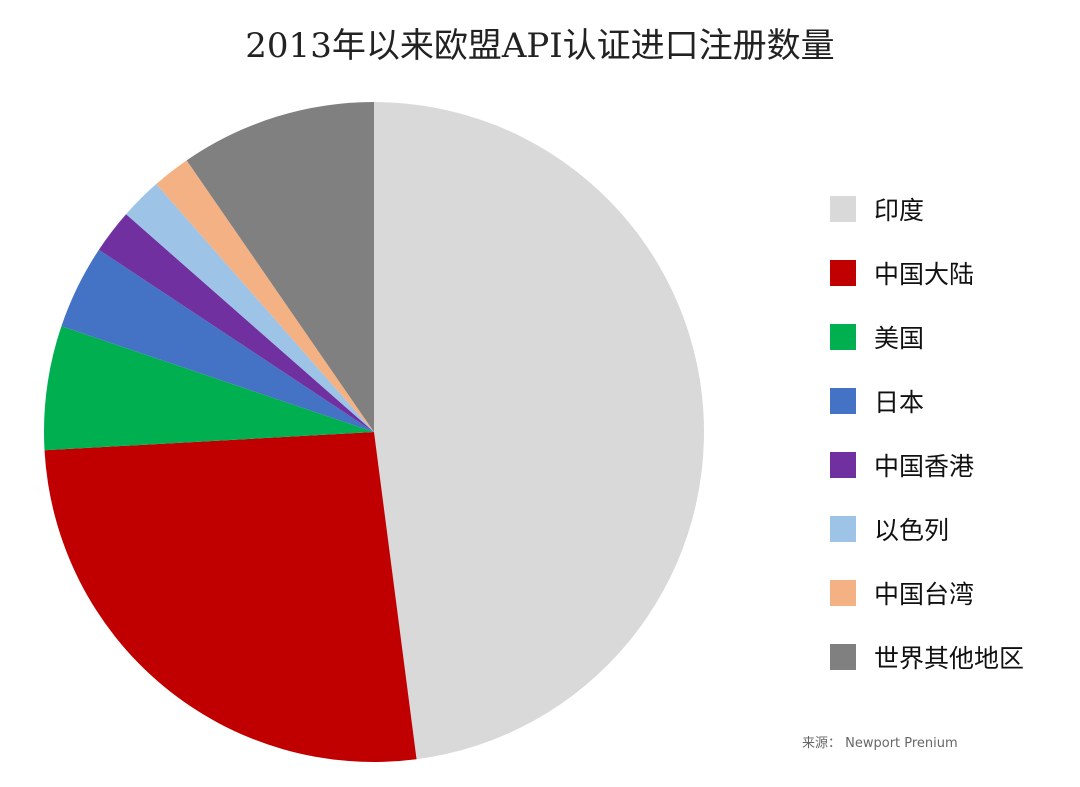 Image resolution: width=1080 pixels, height=787 pixels. Describe the element at coordinates (540, 46) in the screenshot. I see `chart-title: 2013年以来欧盟API认证进口注册数量` at that location.